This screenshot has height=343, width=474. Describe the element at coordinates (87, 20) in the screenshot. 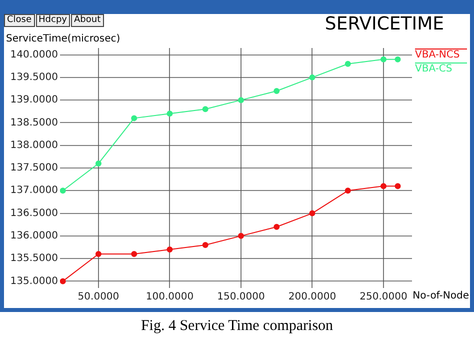

I see `text: About` at that location.